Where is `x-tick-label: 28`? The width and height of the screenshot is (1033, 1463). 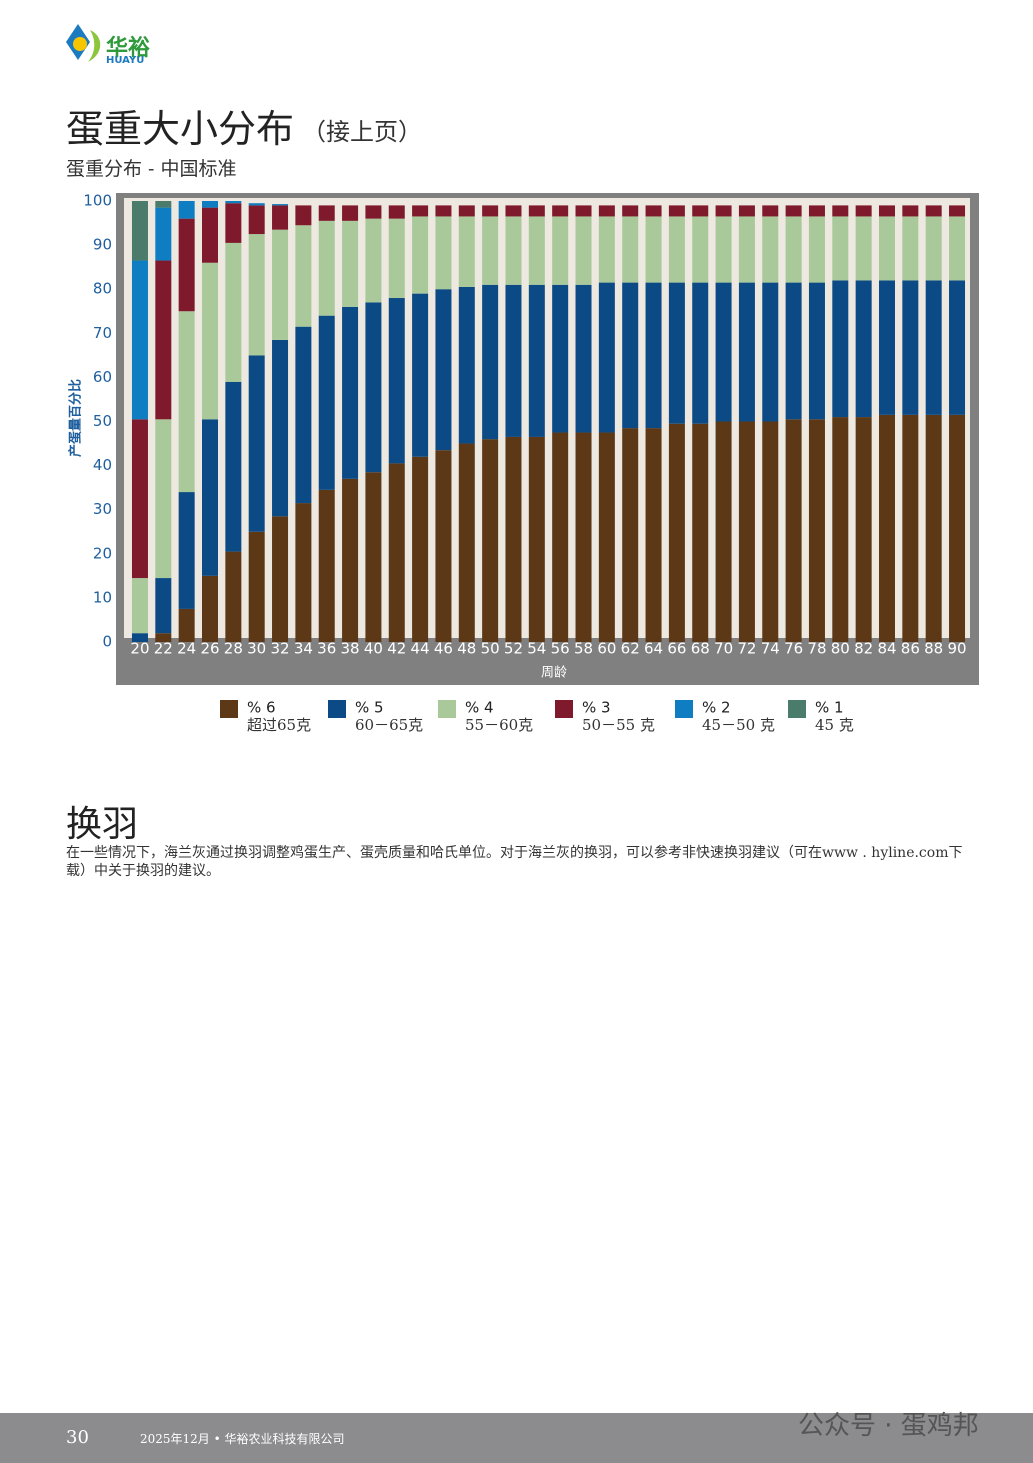 x-tick-label: 28 is located at coordinates (233, 649).